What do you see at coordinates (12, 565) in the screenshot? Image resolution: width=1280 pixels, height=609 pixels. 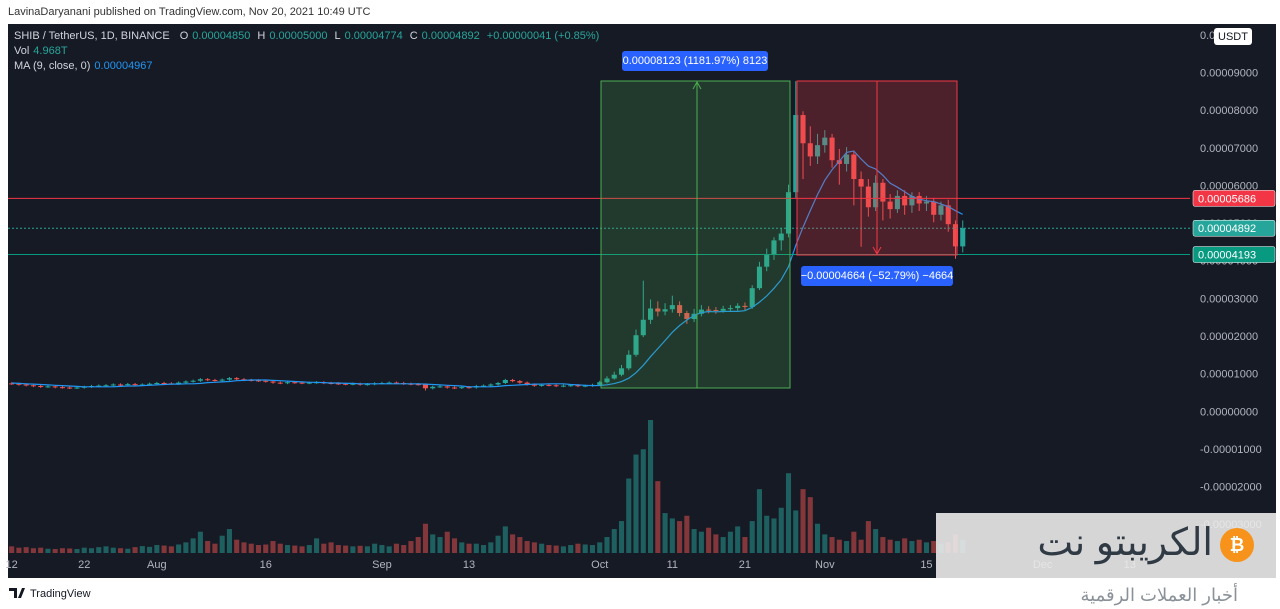 I see `x-tick-label: 12` at bounding box center [12, 565].